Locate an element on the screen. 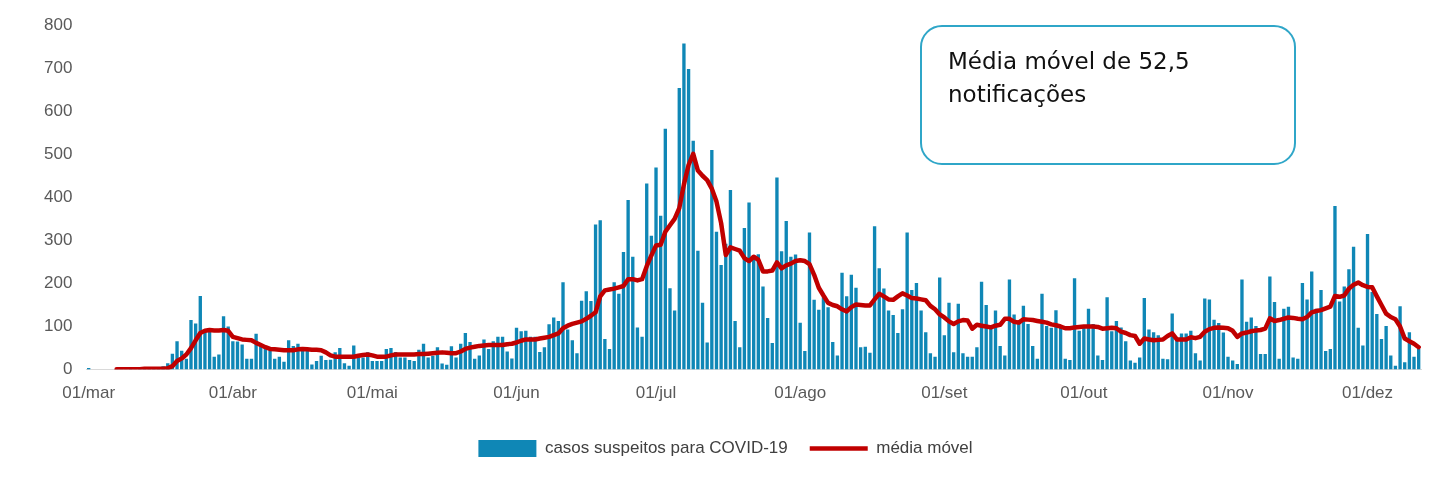 Image resolution: width=1451 pixels, height=482 pixels. x-tick-label: 01/jun is located at coordinates (516, 393).